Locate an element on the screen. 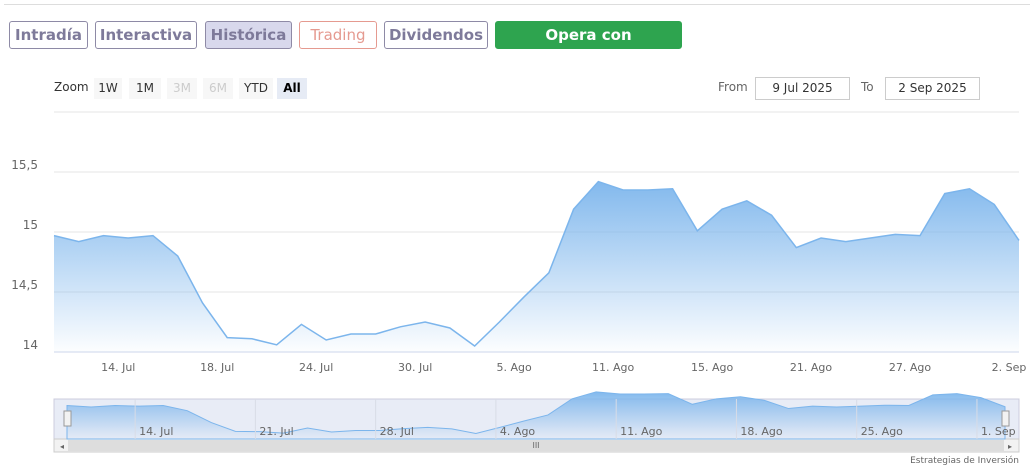 The height and width of the screenshot is (475, 1034). navigator-area is located at coordinates (536, 415).